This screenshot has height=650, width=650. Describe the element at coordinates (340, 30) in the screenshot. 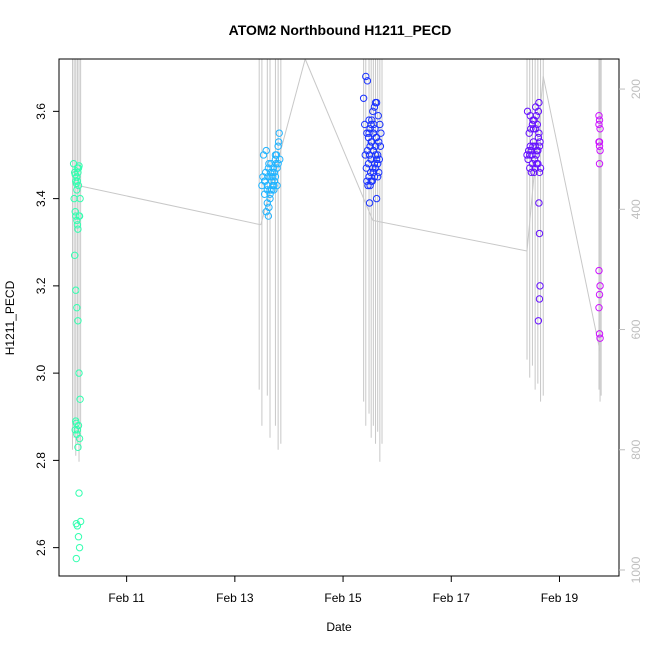

I see `chart-title: ATOM2 Northbound H1211_PECD` at that location.